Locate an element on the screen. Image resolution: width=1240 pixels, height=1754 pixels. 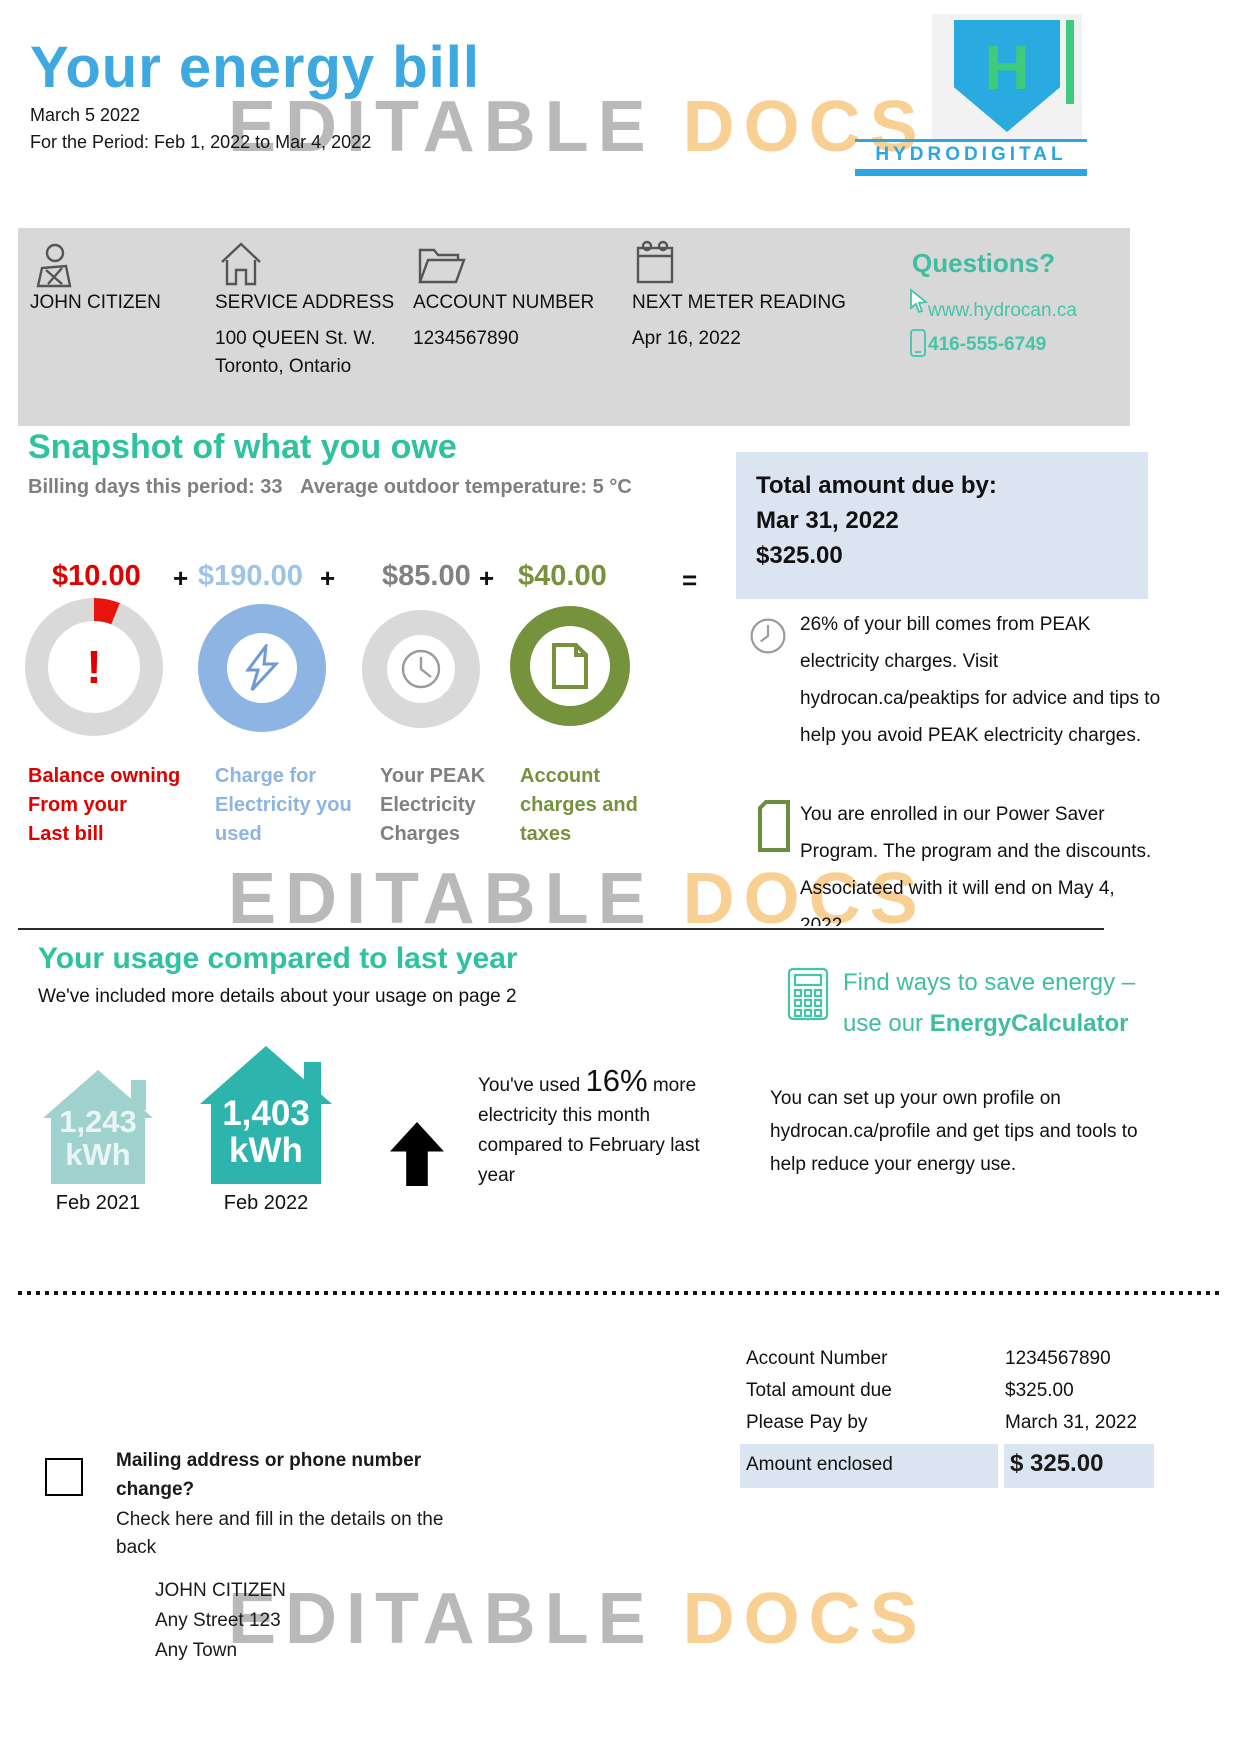
phone-number: 416-555-6749 is located at coordinates (987, 344).